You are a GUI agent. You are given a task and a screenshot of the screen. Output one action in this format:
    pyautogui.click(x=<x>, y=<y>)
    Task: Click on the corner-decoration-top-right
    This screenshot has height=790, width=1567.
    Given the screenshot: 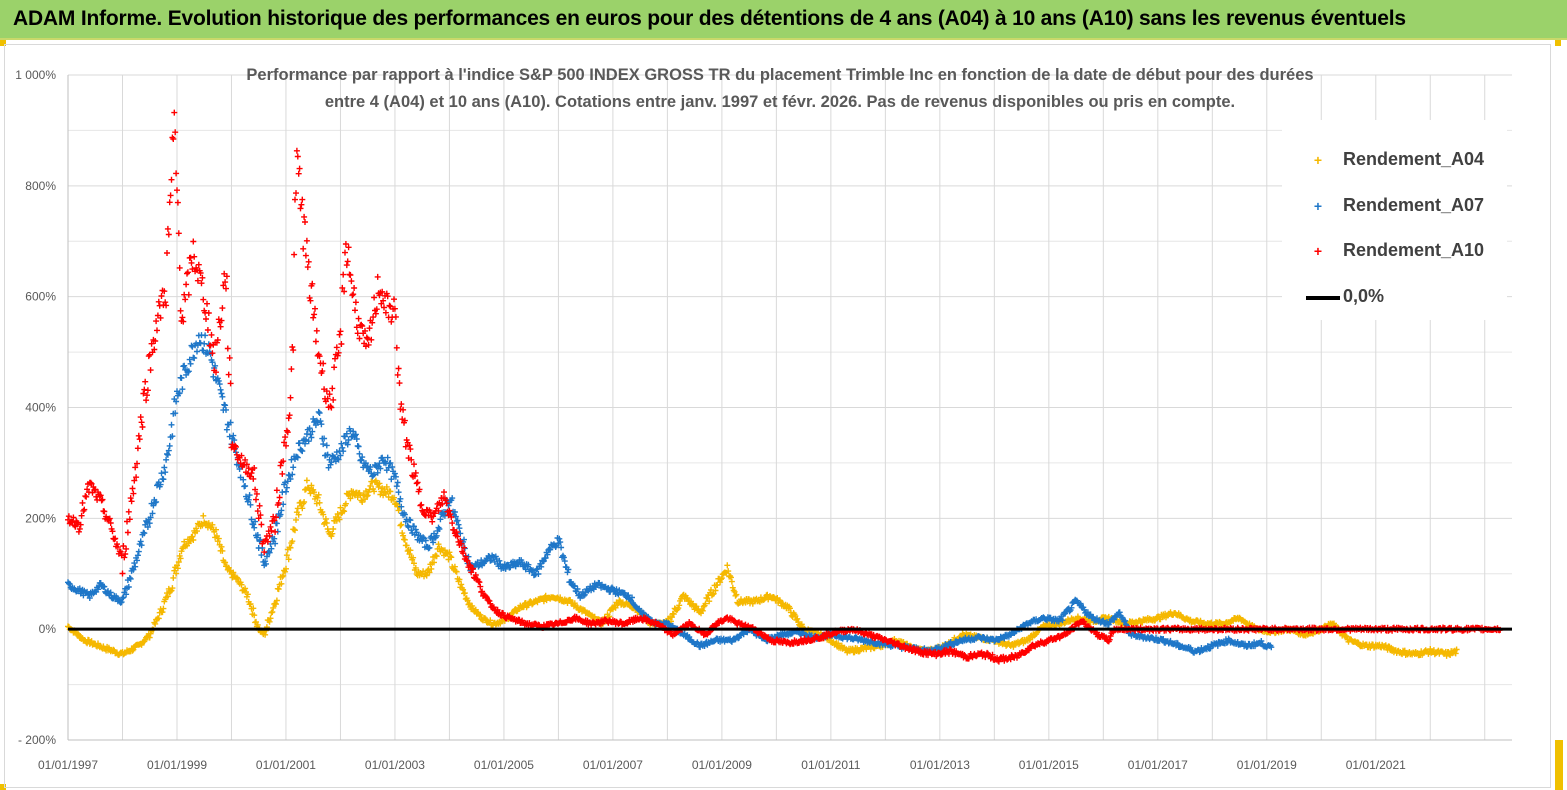 What is the action you would take?
    pyautogui.click(x=1558, y=43)
    